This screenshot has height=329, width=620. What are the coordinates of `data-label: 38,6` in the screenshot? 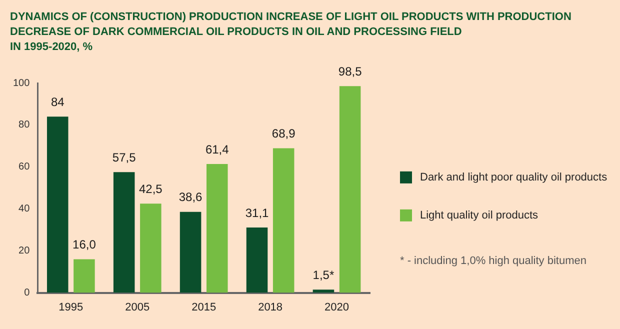 It's located at (190, 197).